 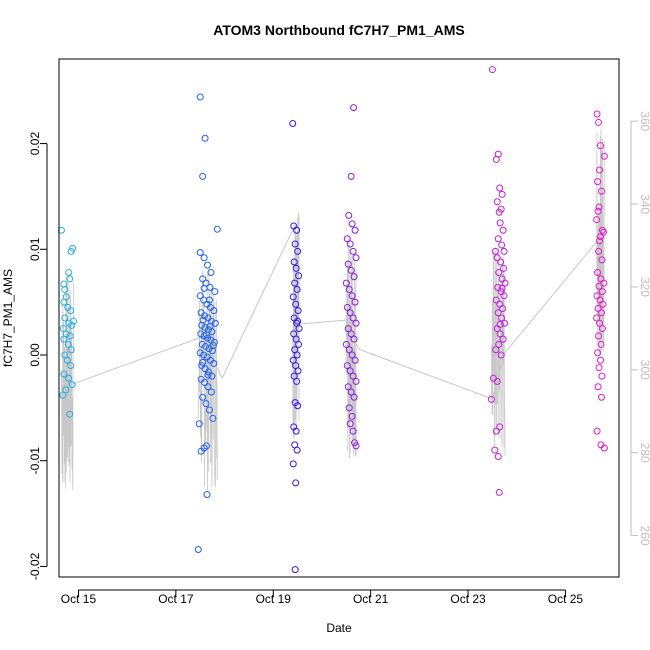 What do you see at coordinates (644, 453) in the screenshot?
I see `y2-tick-label: 280` at bounding box center [644, 453].